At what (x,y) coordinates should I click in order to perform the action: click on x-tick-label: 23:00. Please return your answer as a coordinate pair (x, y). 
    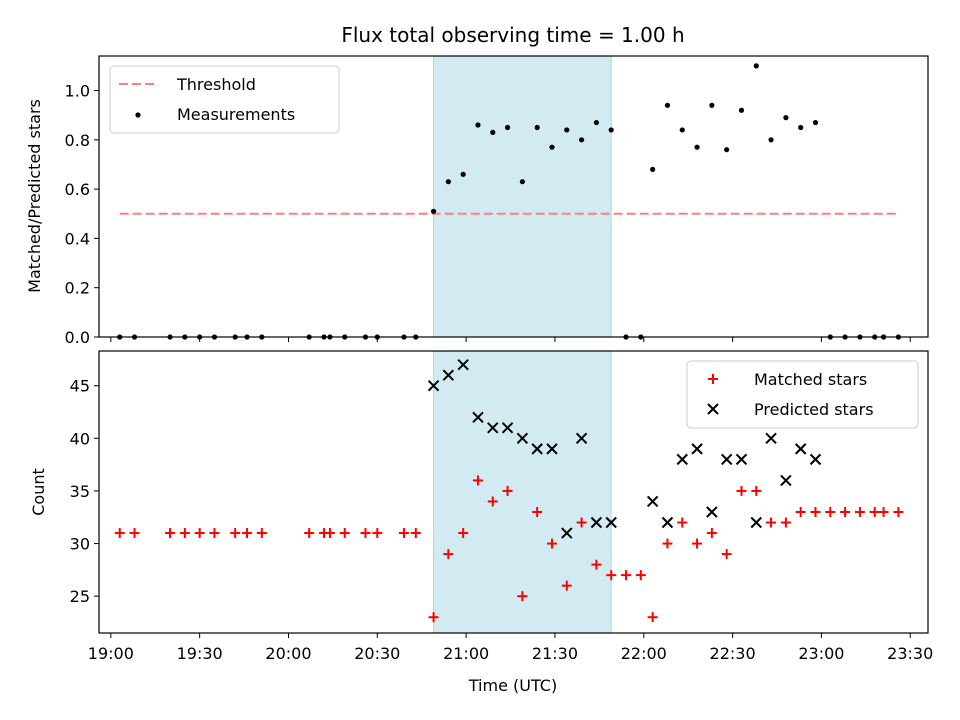
    Looking at the image, I should click on (821, 653).